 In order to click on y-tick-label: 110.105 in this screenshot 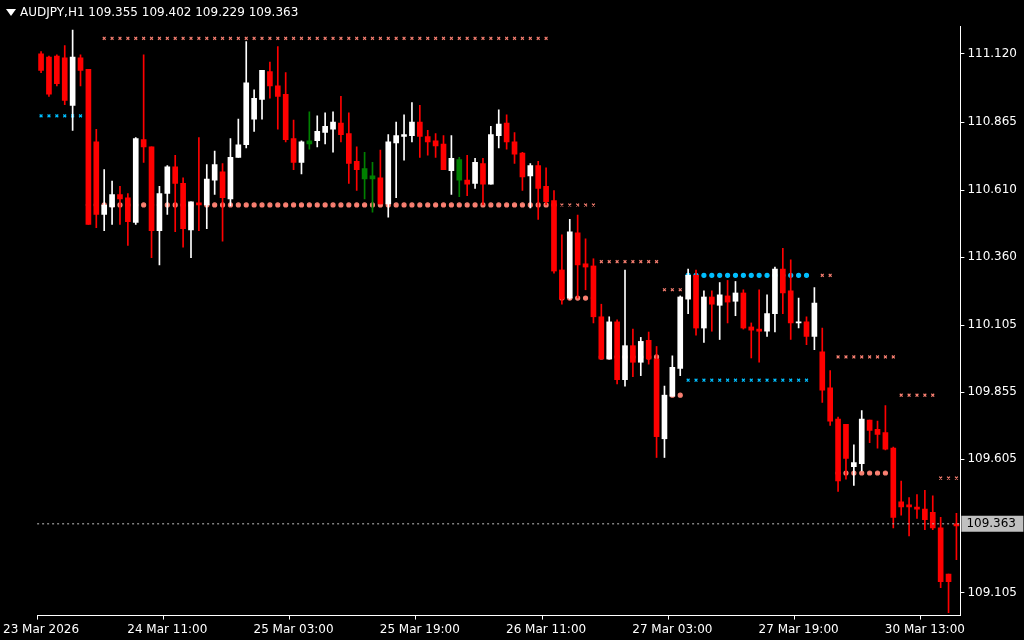, I will do `click(992, 324)`.